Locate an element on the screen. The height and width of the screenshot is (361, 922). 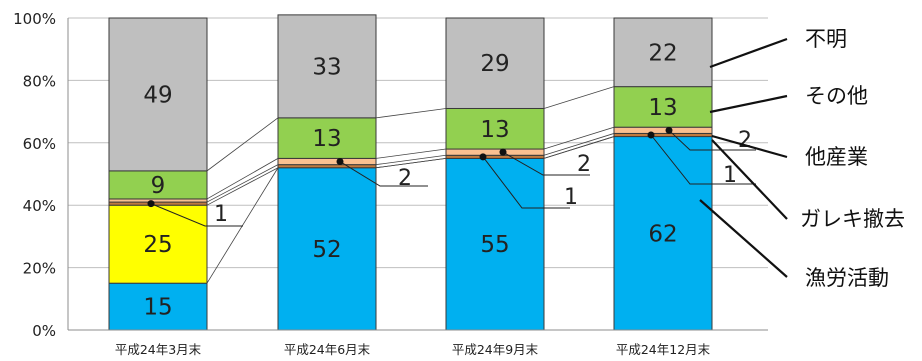
data-label: 49 is located at coordinates (157, 95).